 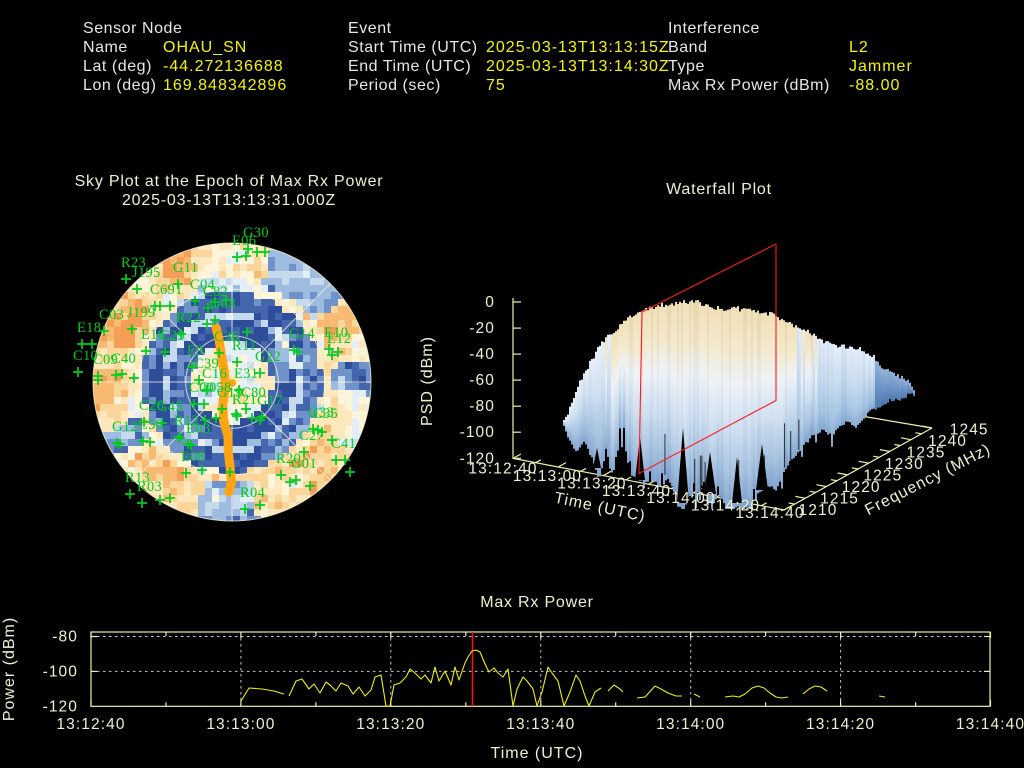 I want to click on svg-text: 1230, so click(x=904, y=464).